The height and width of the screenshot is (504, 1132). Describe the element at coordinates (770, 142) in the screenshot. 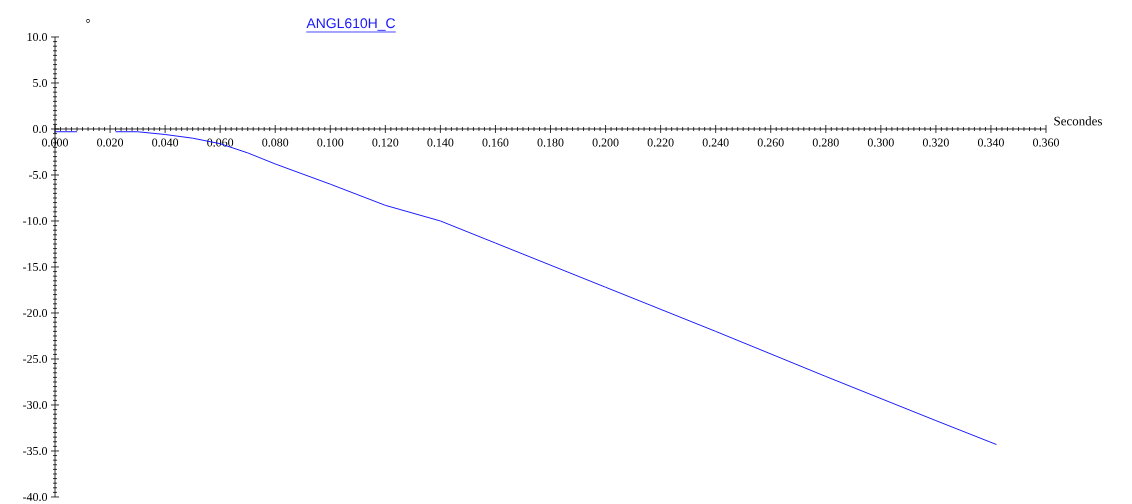

I see `x-tick-label: 0.260` at that location.